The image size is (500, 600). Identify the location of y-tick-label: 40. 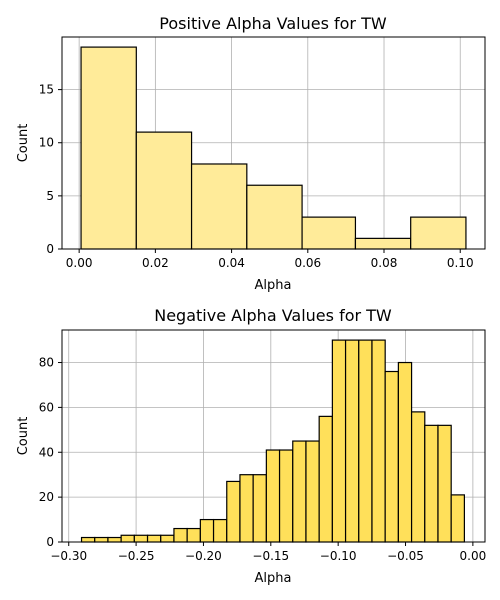
(46, 452).